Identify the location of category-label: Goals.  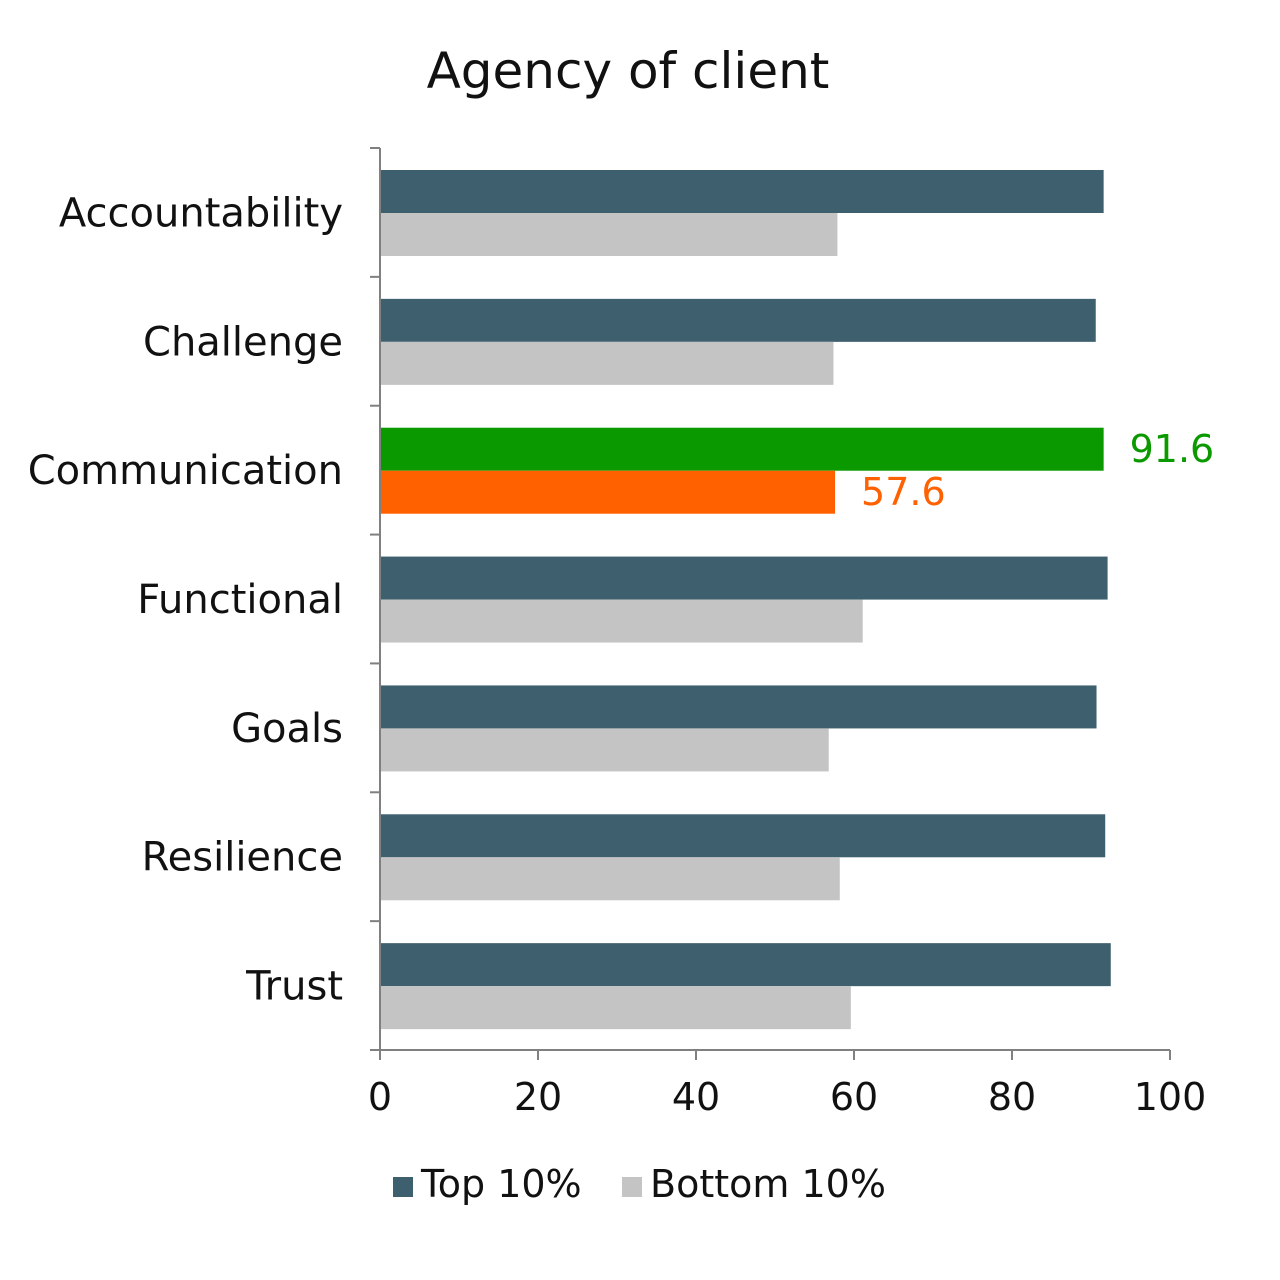
(287, 729).